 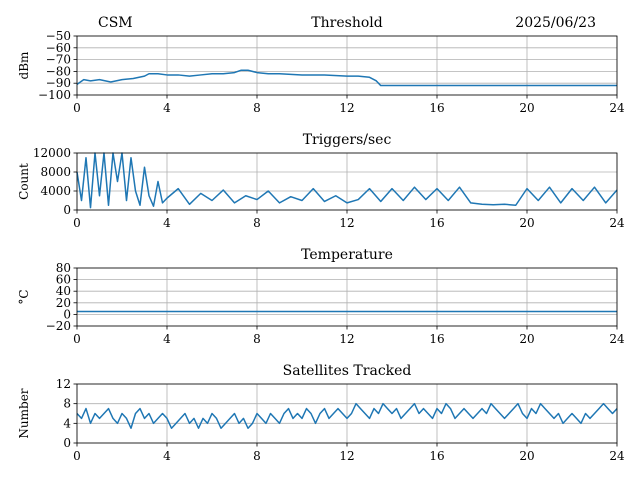 I want to click on y-tick-label: −20, so click(x=58, y=326).